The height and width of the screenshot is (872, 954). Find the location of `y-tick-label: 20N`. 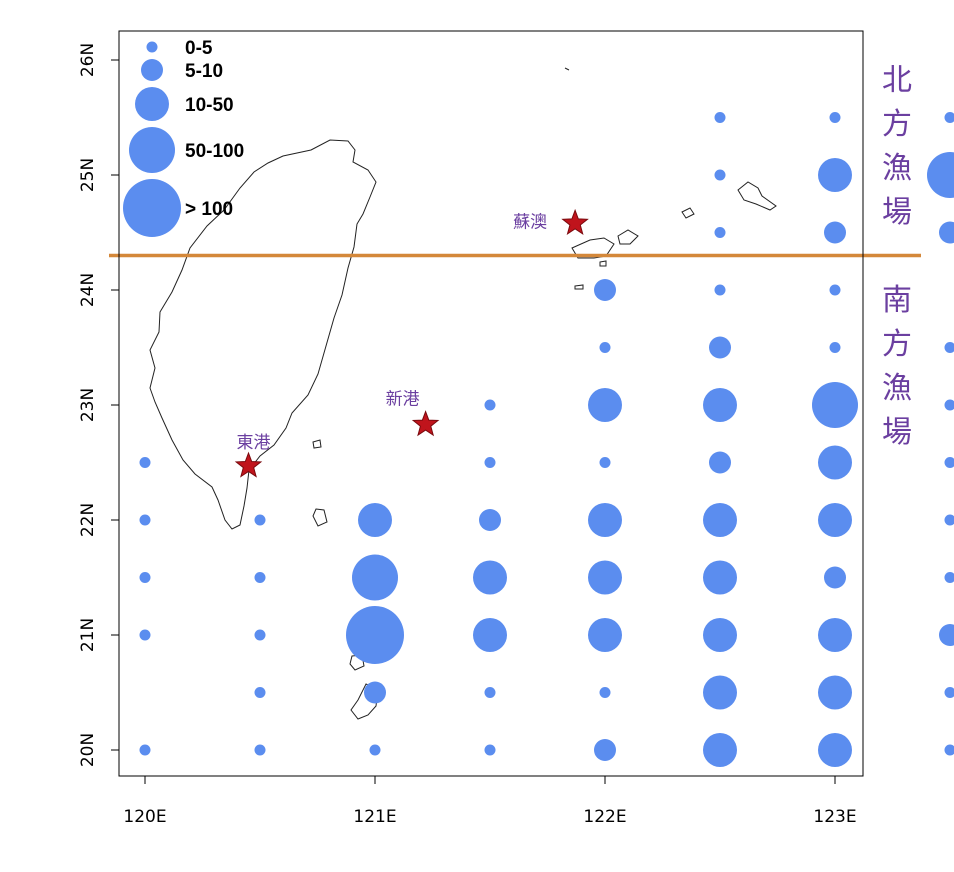

y-tick-label: 20N is located at coordinates (88, 750).